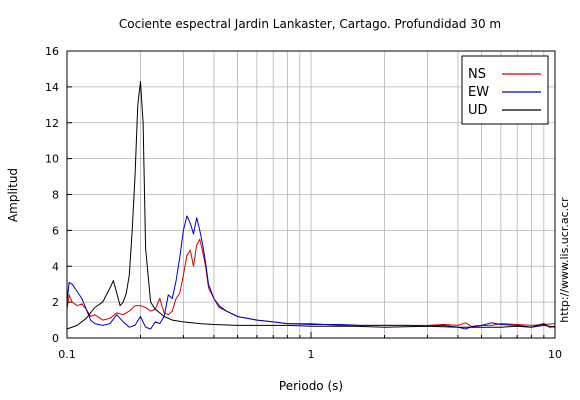 This screenshot has width=580, height=400. I want to click on legend-label-ew: EW, so click(478, 92).